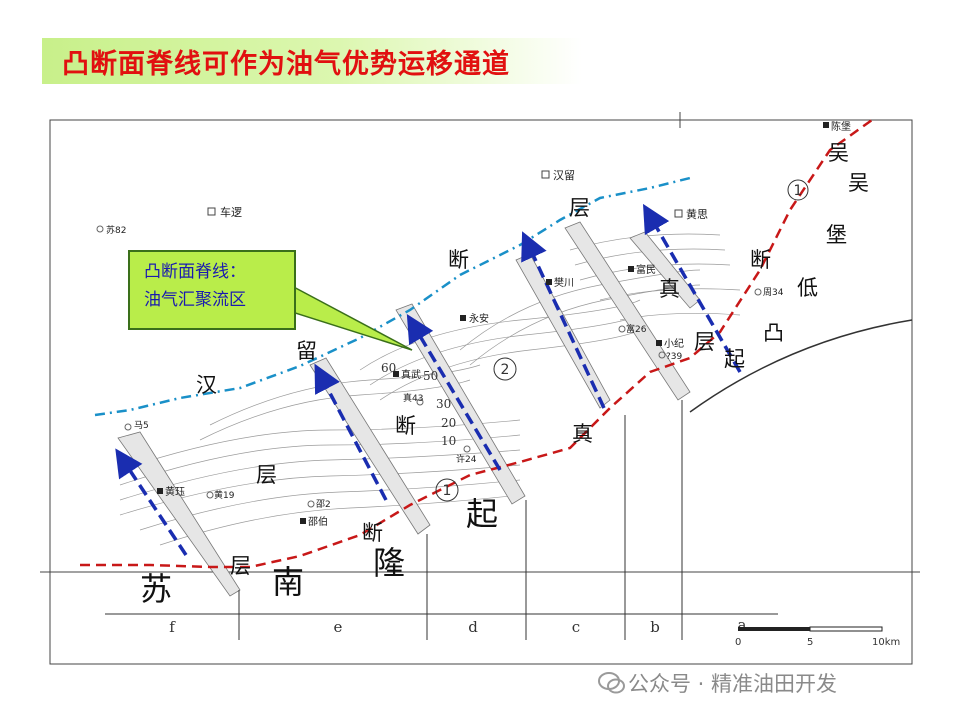 This screenshot has height=720, width=960. I want to click on place-ma5: 马5, so click(141, 425).